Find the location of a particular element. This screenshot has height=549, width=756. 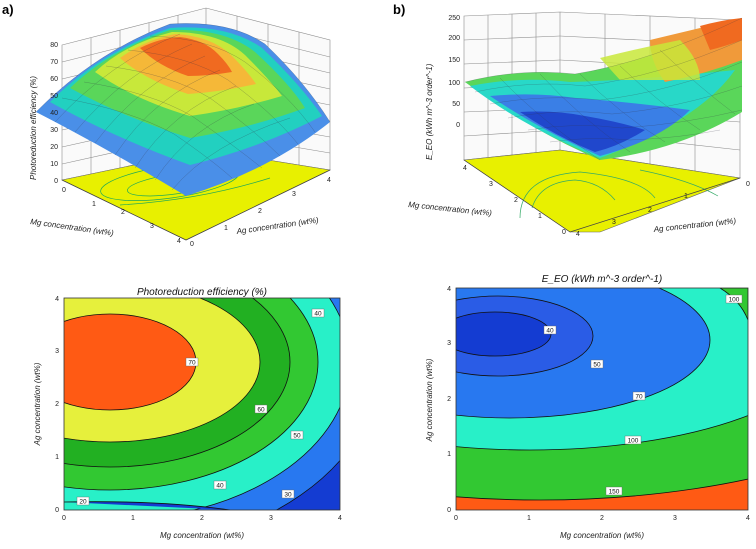

surface-a-yticks-tick: 0 is located at coordinates (192, 244).